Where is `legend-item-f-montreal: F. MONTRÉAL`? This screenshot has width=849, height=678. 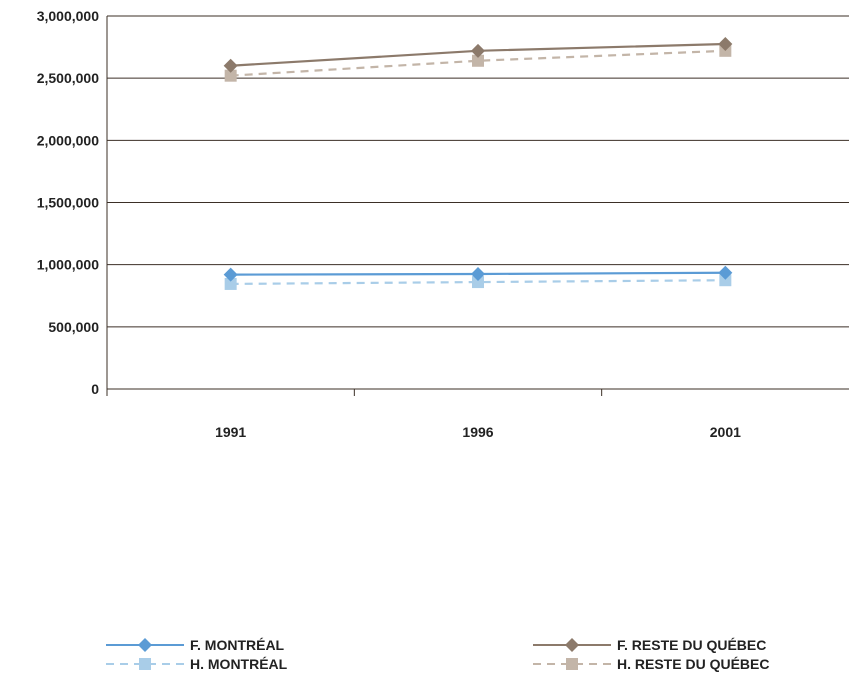
legend-item-f-montreal: F. MONTRÉAL is located at coordinates (195, 645).